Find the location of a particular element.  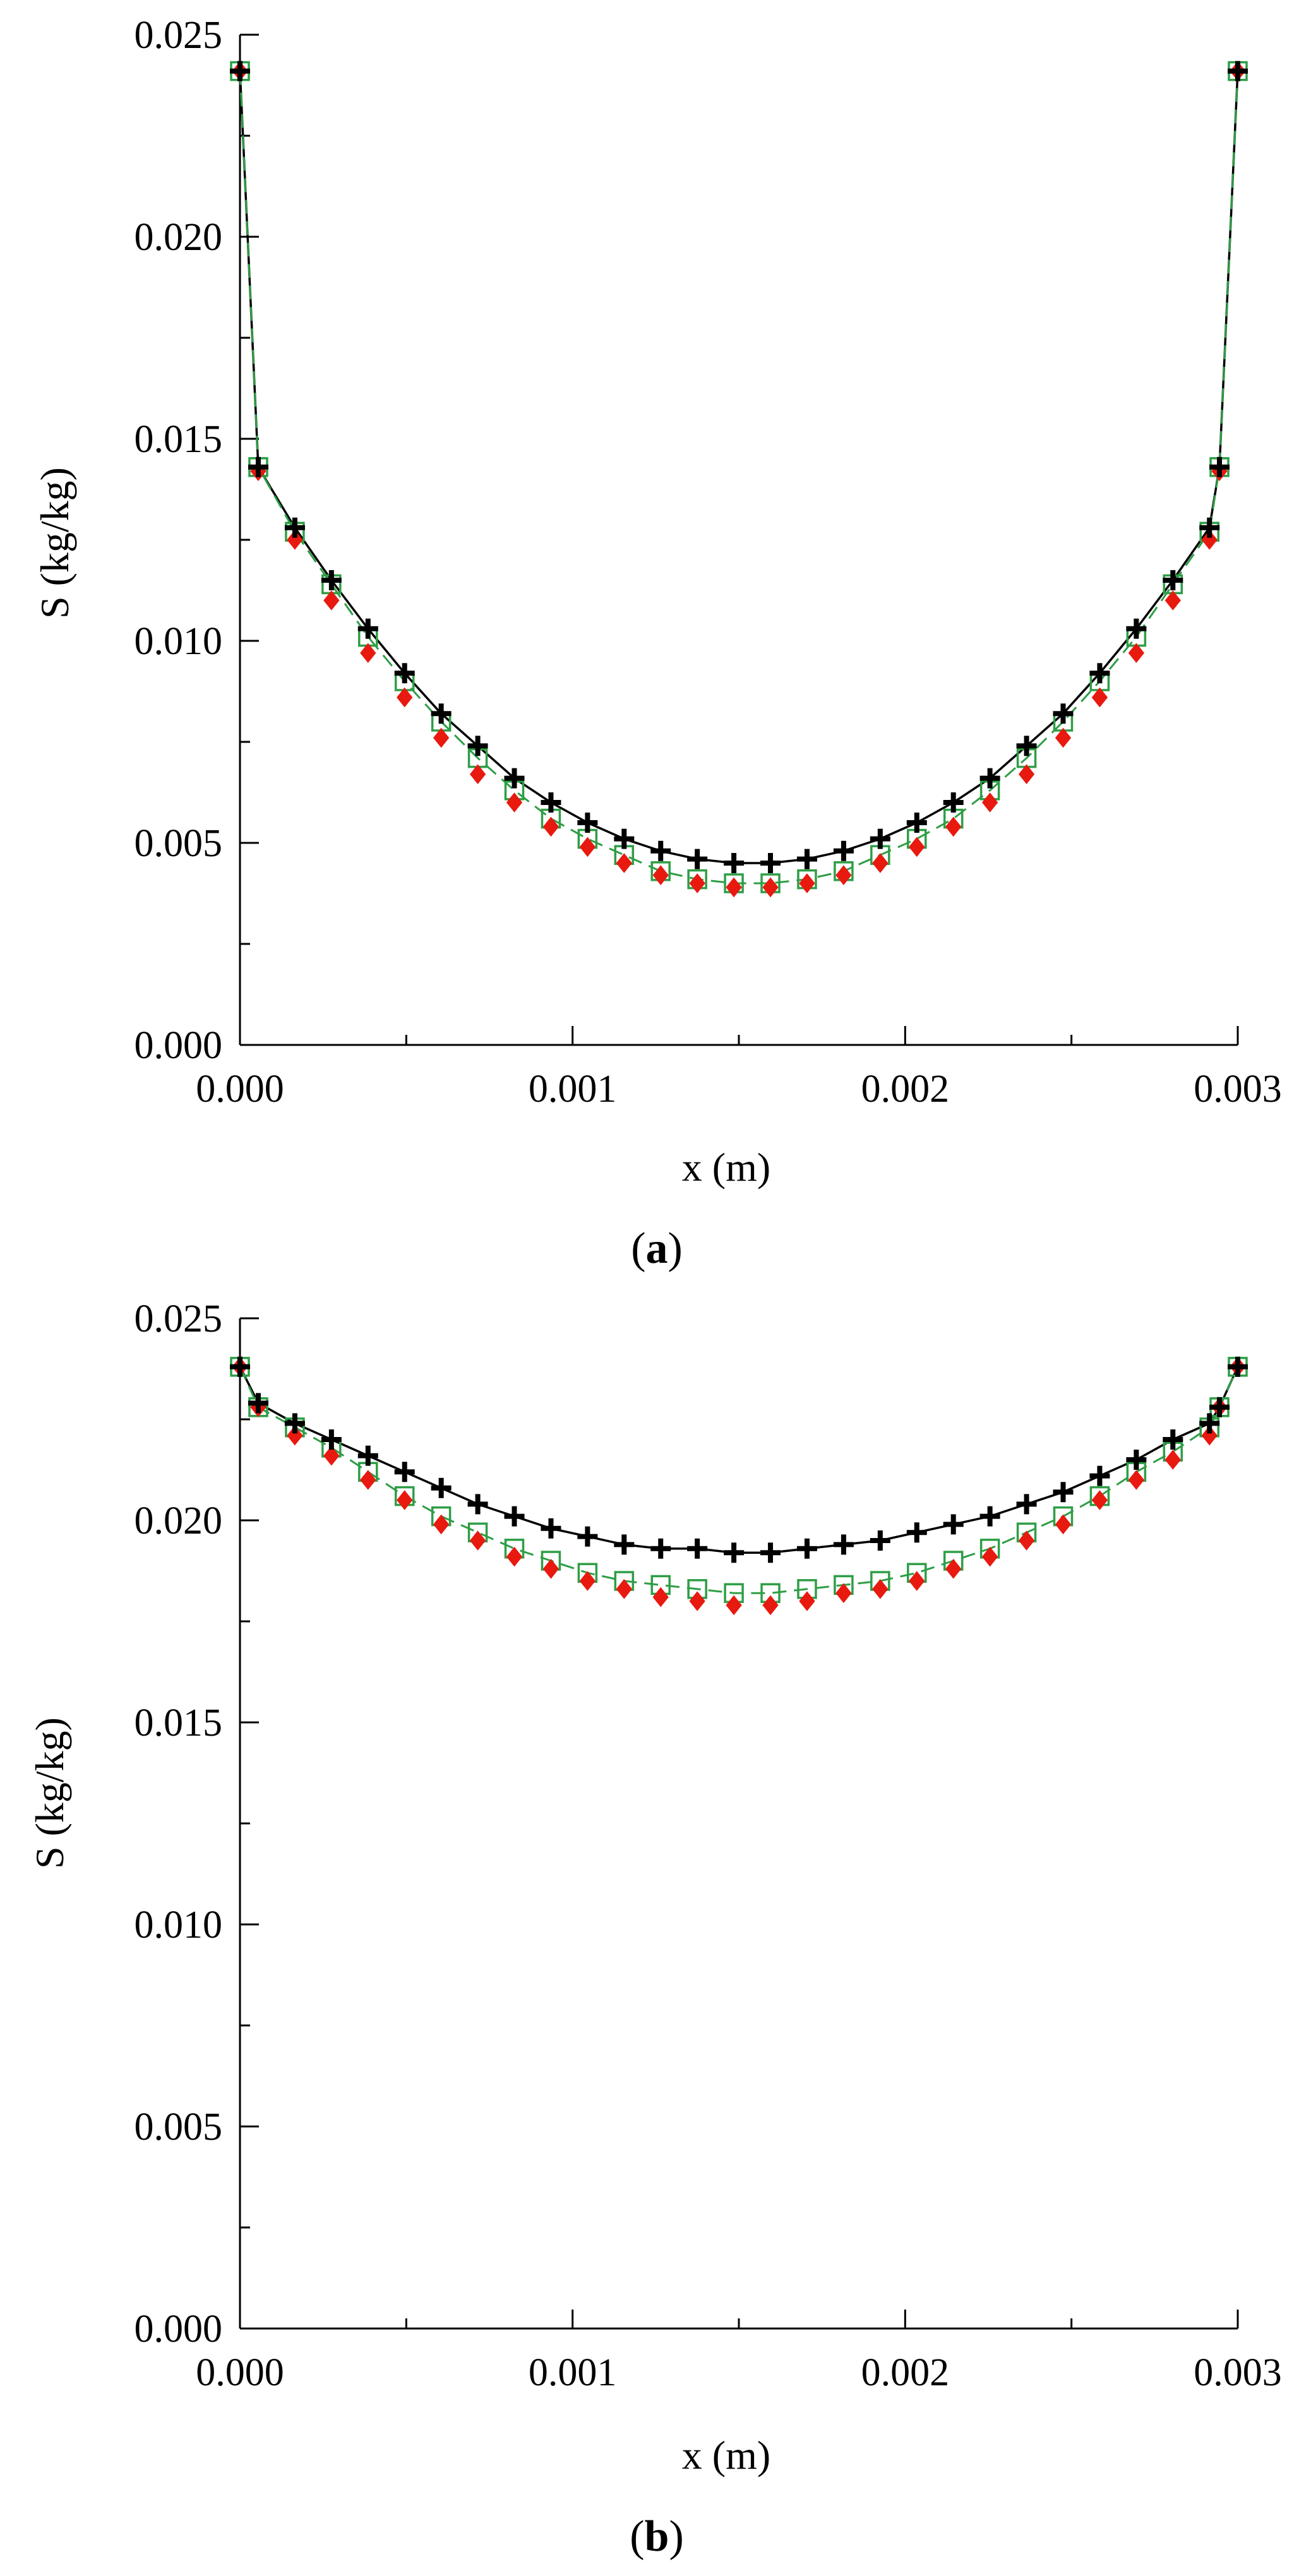

y-tick-label: 0.000 is located at coordinates (179, 2329).